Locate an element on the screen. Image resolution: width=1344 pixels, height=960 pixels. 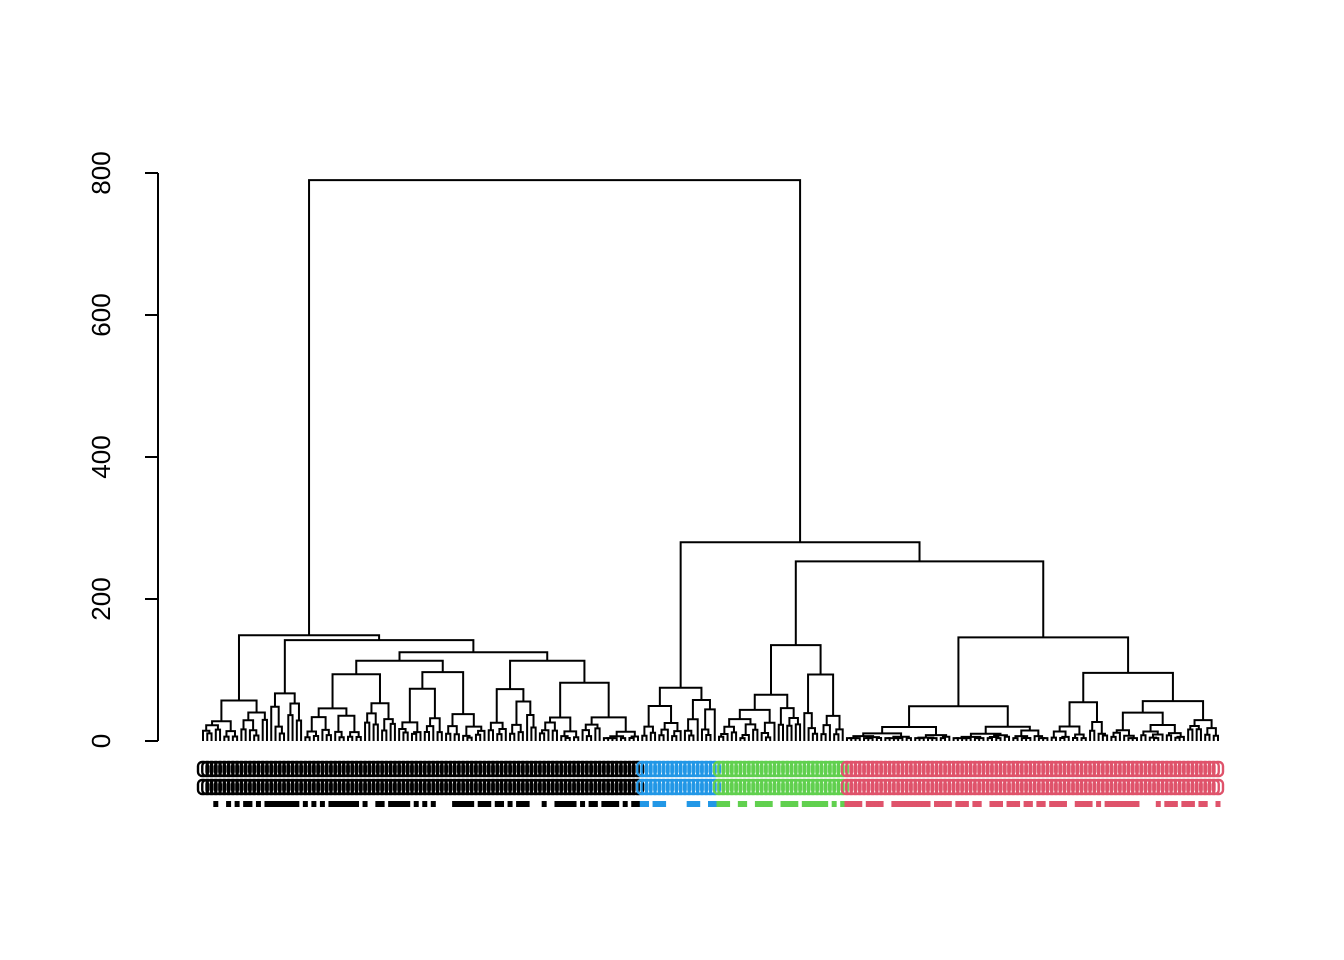
y-tick-label: 200 is located at coordinates (101, 598).